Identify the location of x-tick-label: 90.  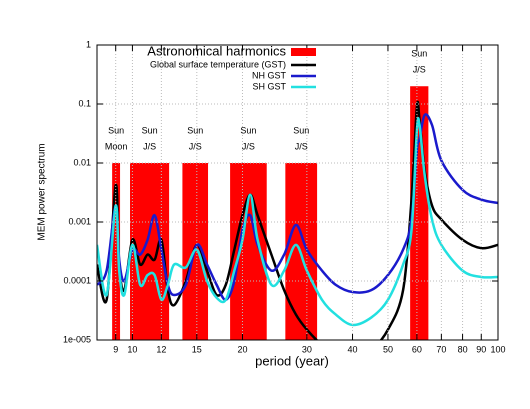
(481, 349).